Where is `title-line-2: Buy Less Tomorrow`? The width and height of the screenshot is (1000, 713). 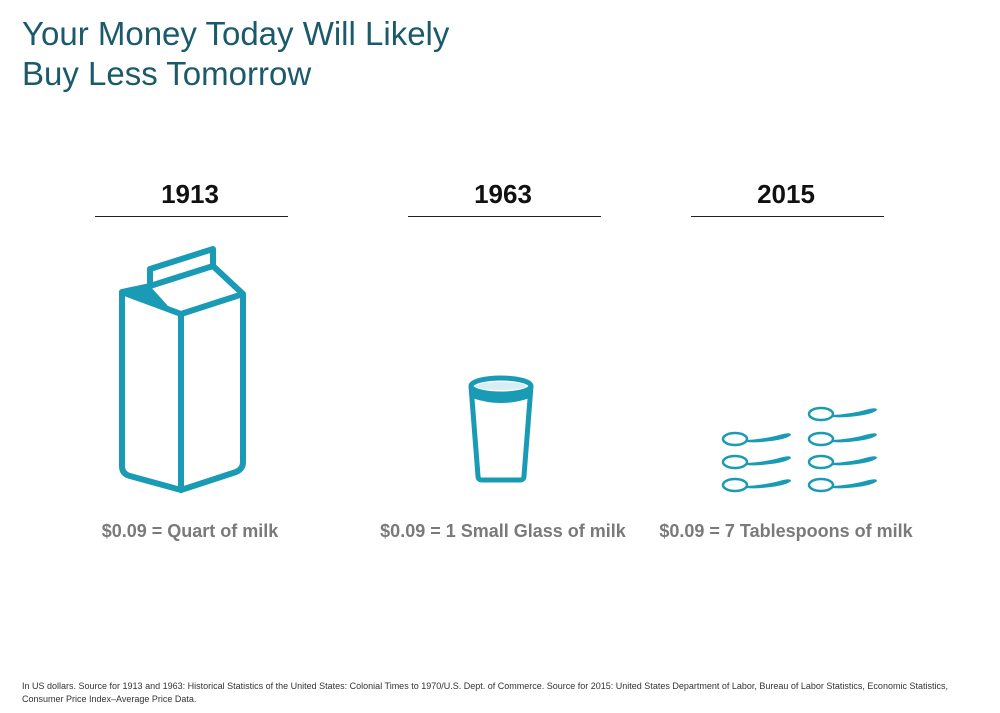 title-line-2: Buy Less Tomorrow is located at coordinates (167, 73).